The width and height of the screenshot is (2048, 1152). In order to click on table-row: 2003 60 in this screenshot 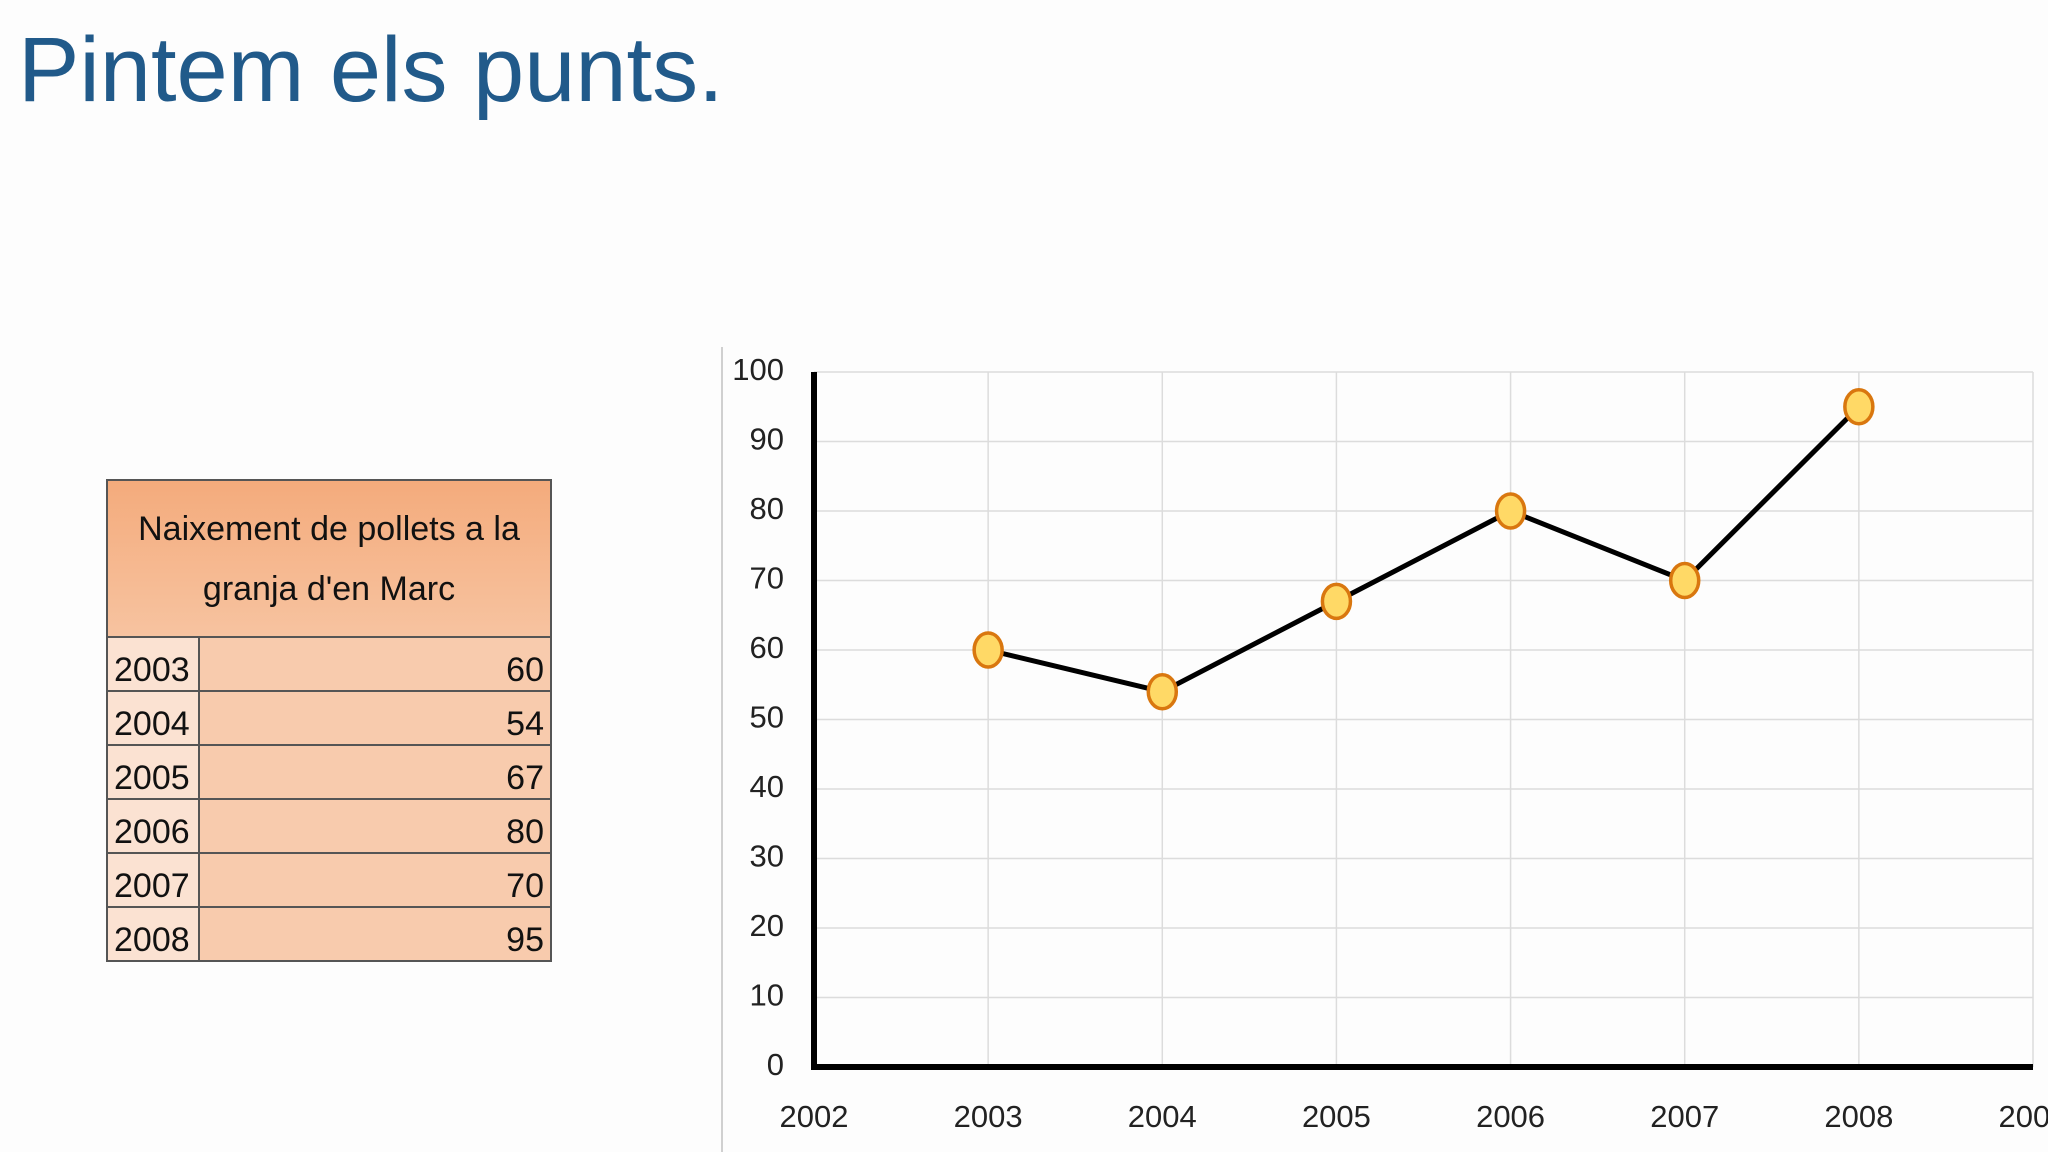, I will do `click(329, 664)`.